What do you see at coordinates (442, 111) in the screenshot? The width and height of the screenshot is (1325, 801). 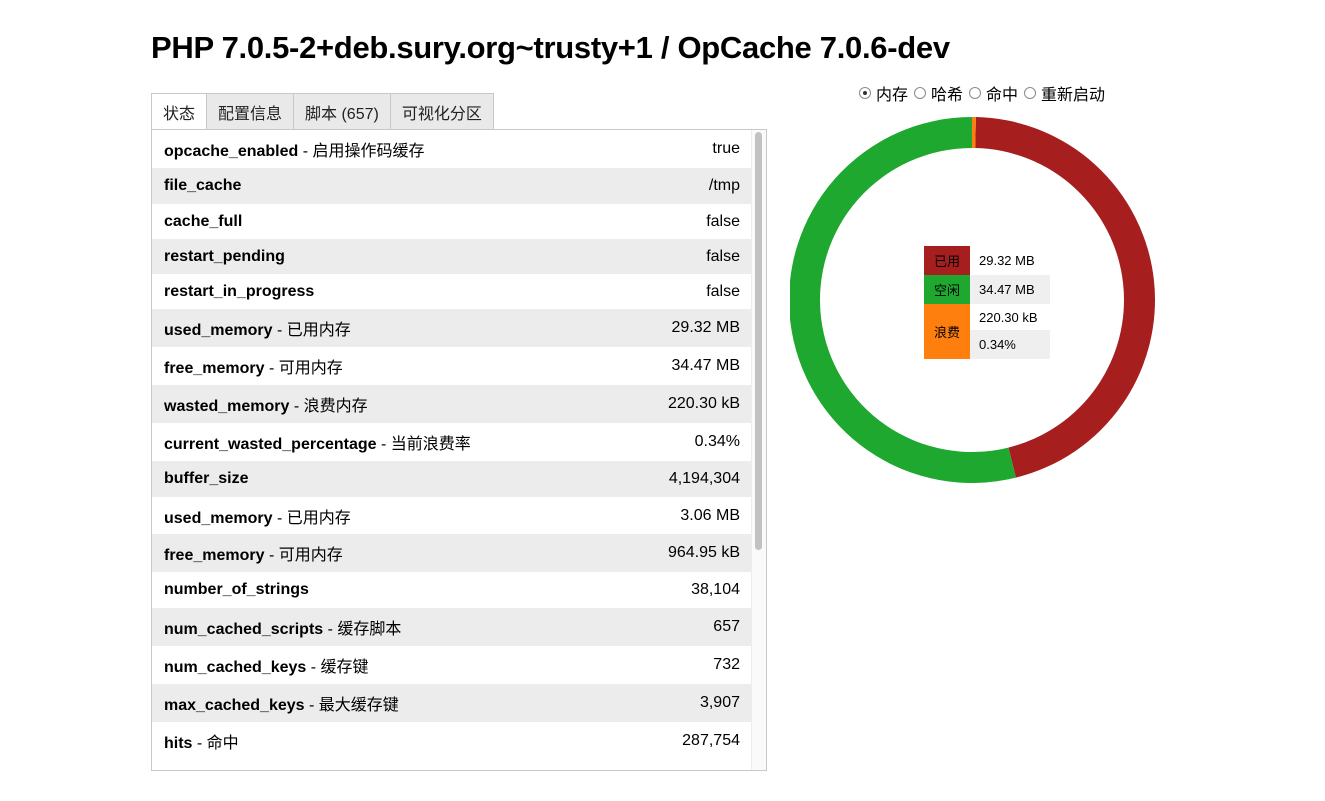 I see `tab-visualization: 可视化分区` at bounding box center [442, 111].